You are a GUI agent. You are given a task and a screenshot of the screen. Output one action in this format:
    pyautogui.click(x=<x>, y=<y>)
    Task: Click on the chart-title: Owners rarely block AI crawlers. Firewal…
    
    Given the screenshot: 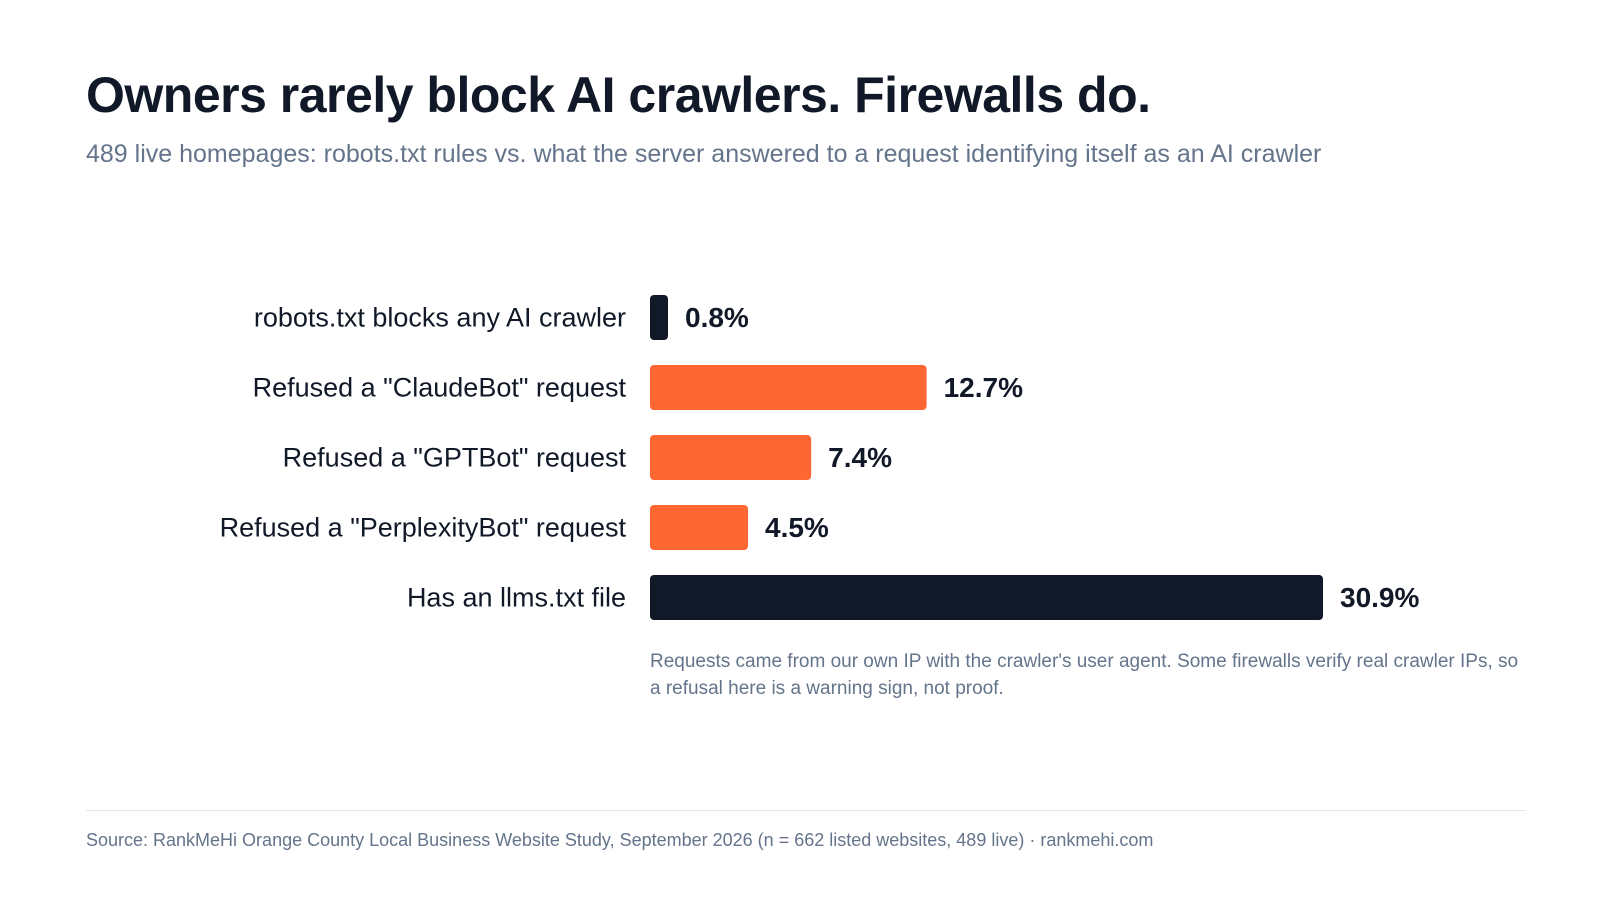 What is the action you would take?
    pyautogui.click(x=618, y=95)
    